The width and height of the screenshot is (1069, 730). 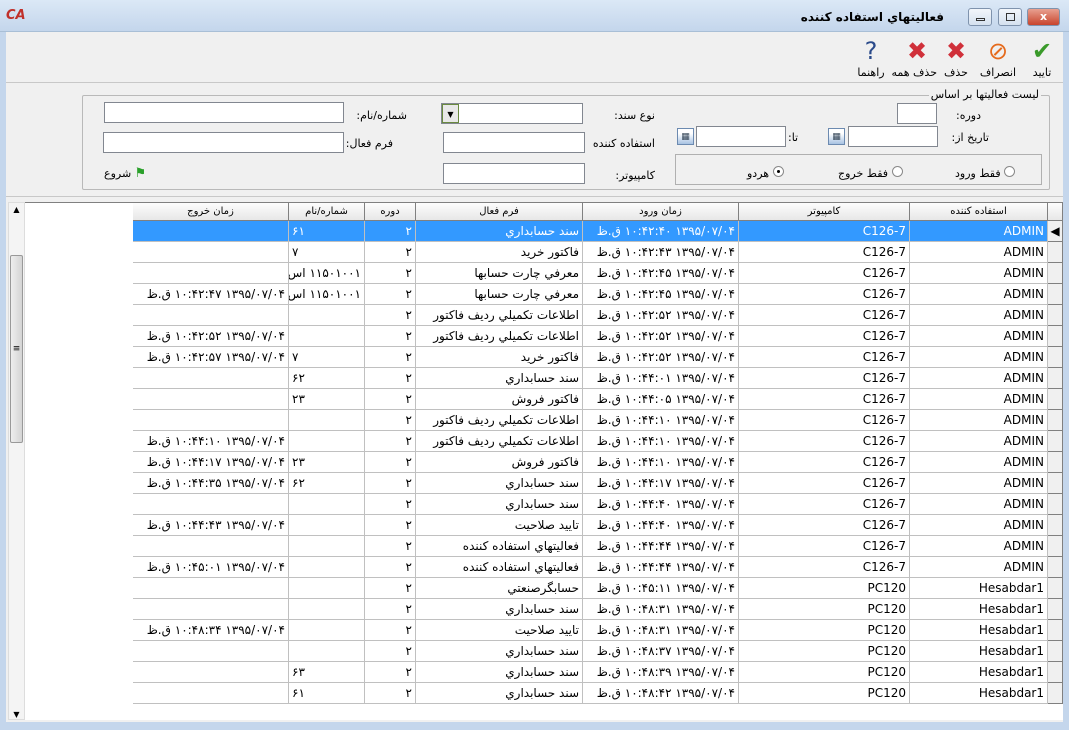 What do you see at coordinates (765, 173) in the screenshot?
I see `radio-both: هردو` at bounding box center [765, 173].